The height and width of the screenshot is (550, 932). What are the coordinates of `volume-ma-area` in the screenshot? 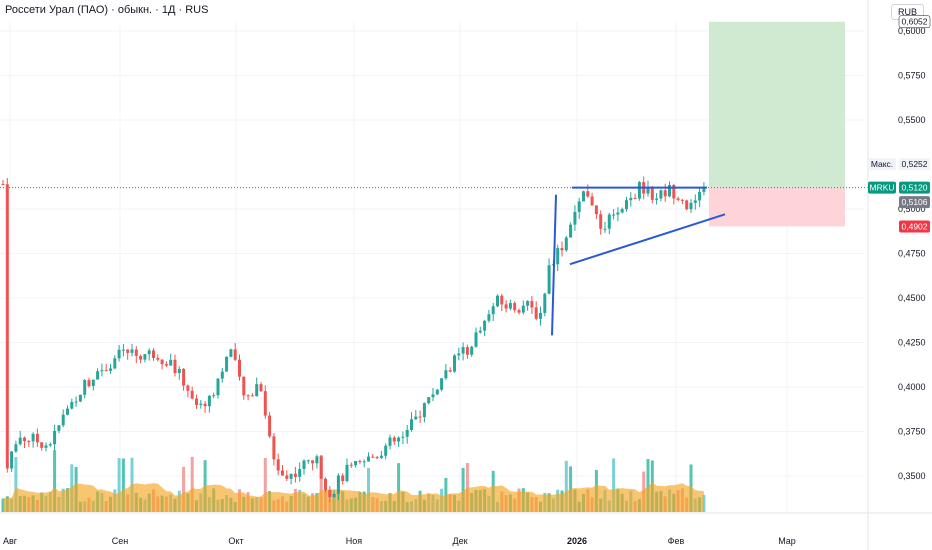 It's located at (353, 497).